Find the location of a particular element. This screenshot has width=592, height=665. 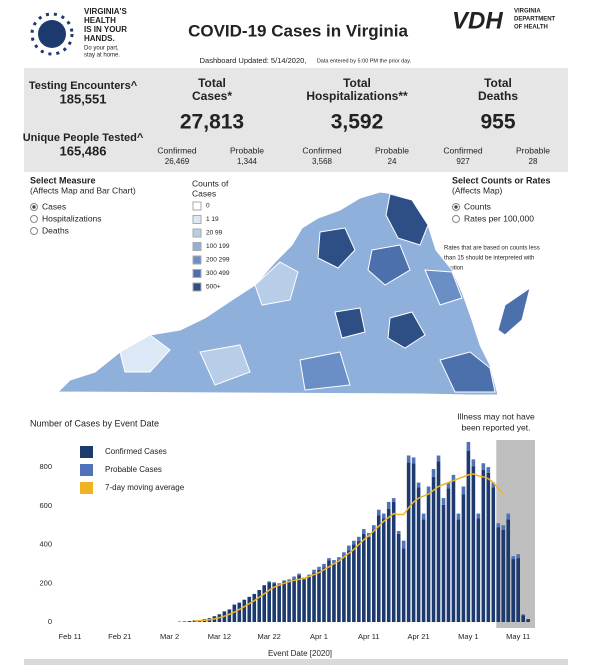

measure-options: Cases Hospitalizations Deaths is located at coordinates (66, 218).